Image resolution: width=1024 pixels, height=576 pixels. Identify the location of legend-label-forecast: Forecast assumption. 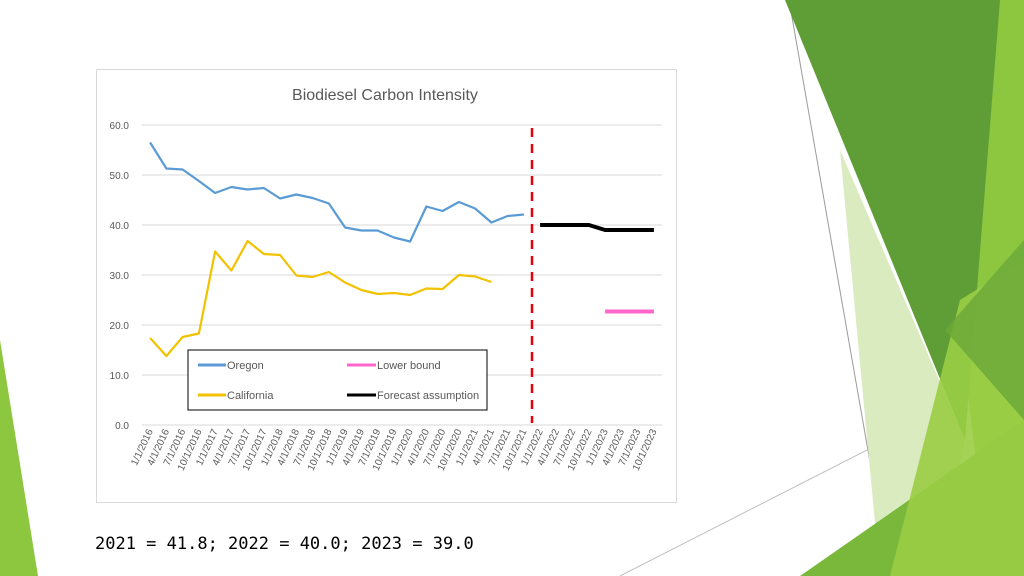
(428, 396).